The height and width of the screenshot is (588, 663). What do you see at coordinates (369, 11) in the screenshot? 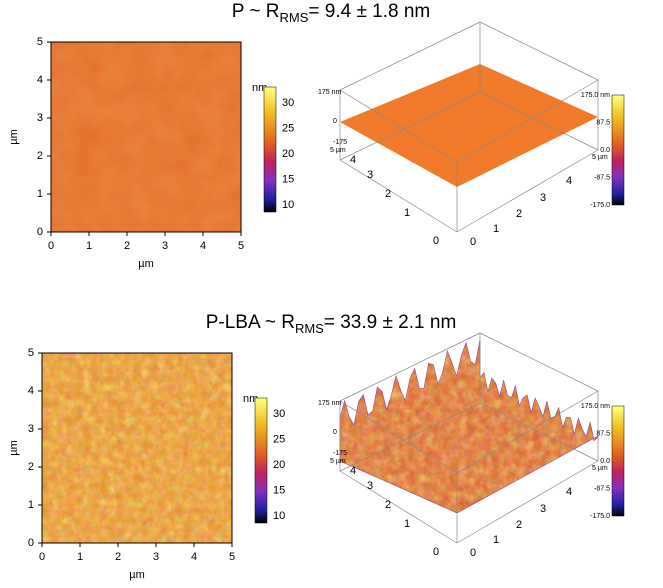
I see `title-rest: = 9.4 ± 1.8 nm` at bounding box center [369, 11].